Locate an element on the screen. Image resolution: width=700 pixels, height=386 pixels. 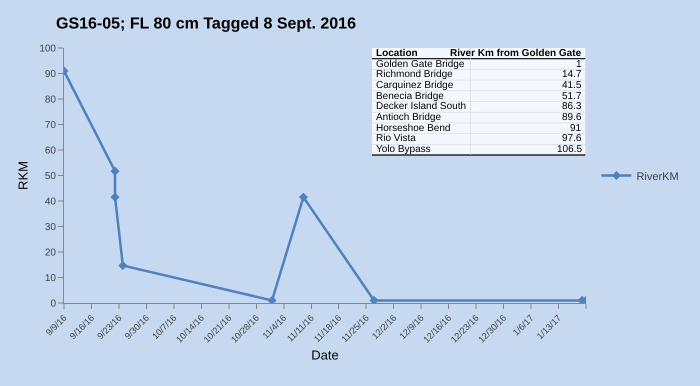
annotation: 86.3 is located at coordinates (572, 106).